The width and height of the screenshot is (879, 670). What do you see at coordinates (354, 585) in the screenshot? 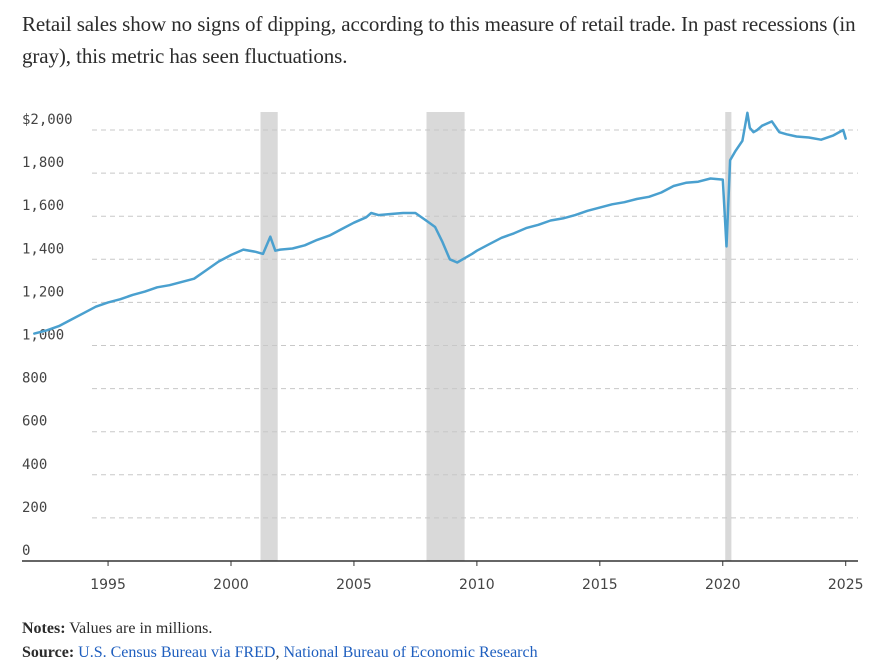
I see `x-tick-label: 2005` at bounding box center [354, 585].